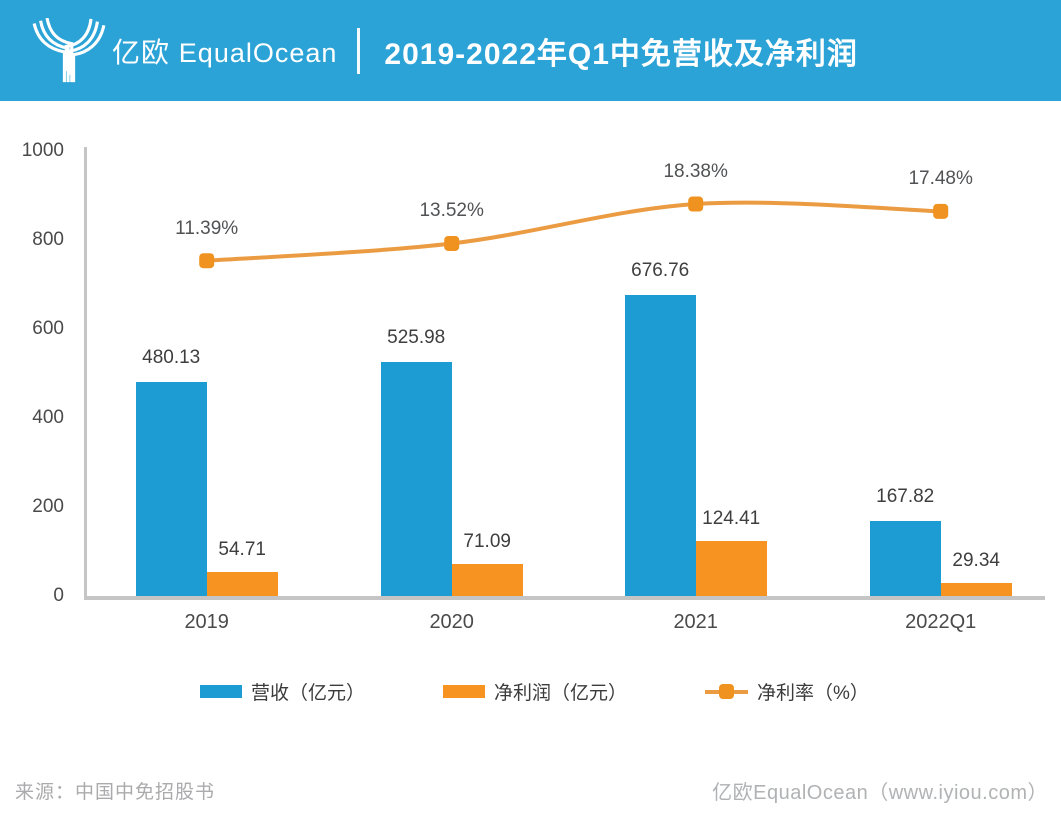  What do you see at coordinates (308, 693) in the screenshot?
I see `legend-label-revenue: 营收（亿元）` at bounding box center [308, 693].